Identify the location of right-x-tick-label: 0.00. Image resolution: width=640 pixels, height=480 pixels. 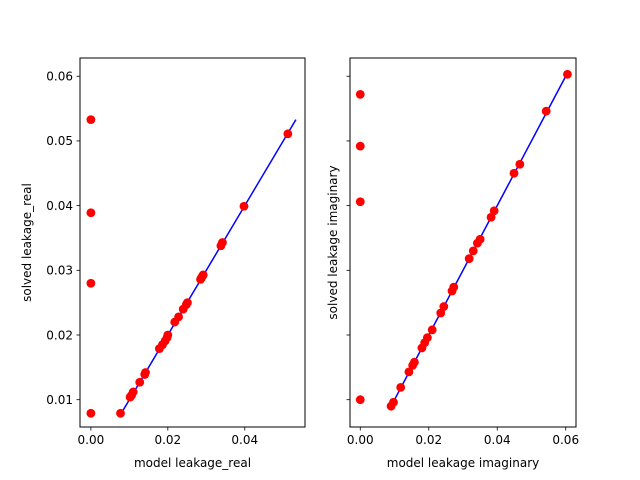
(360, 440).